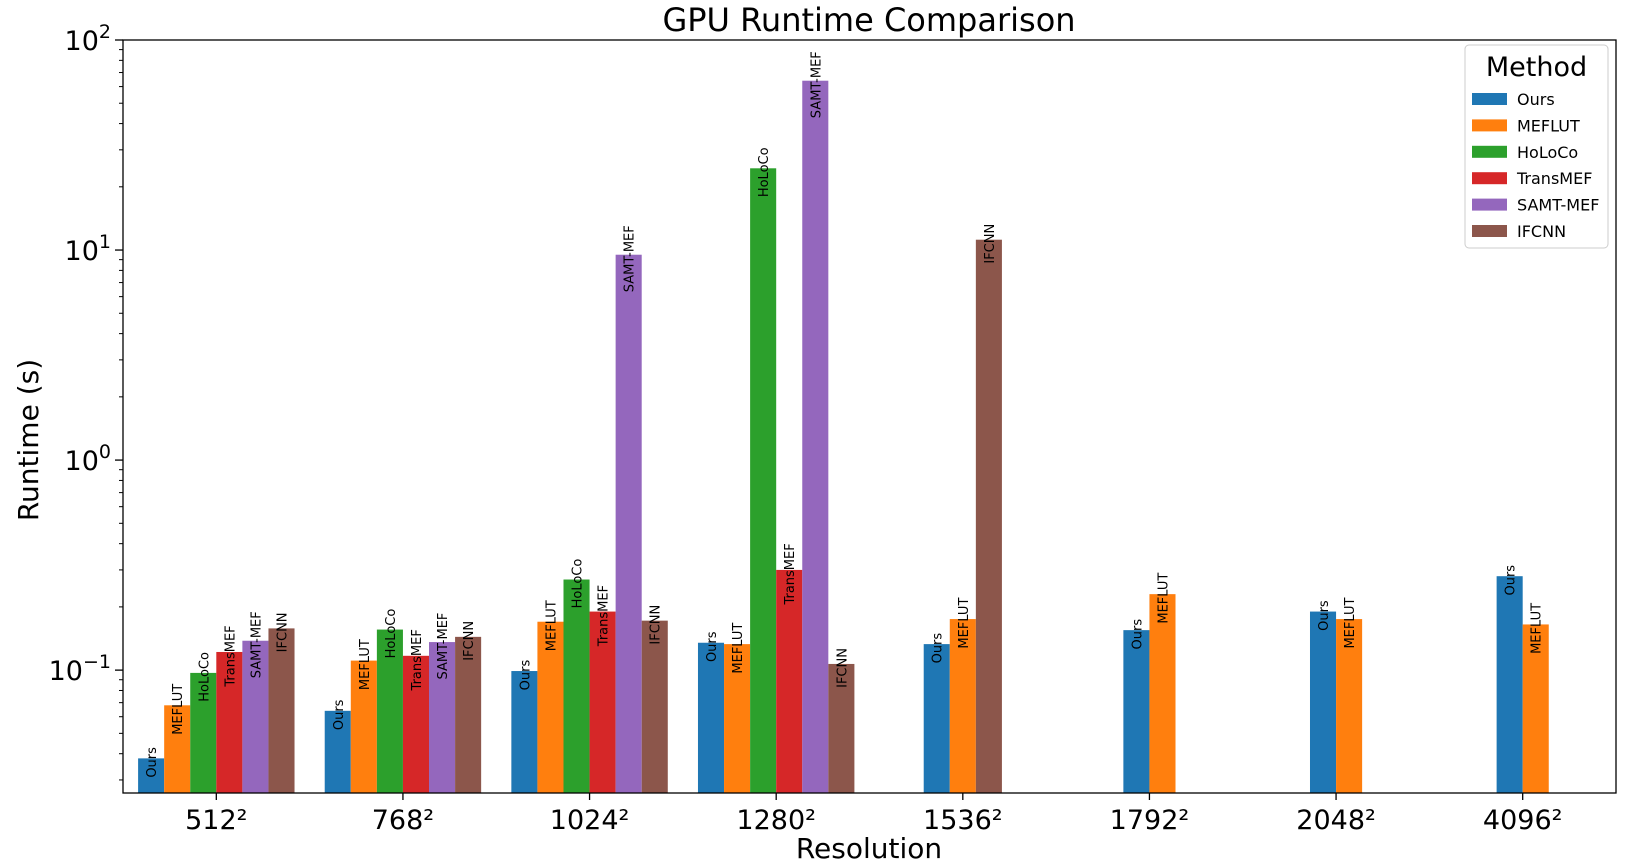  Describe the element at coordinates (869, 847) in the screenshot. I see `x-axis-label: Resolution` at that location.